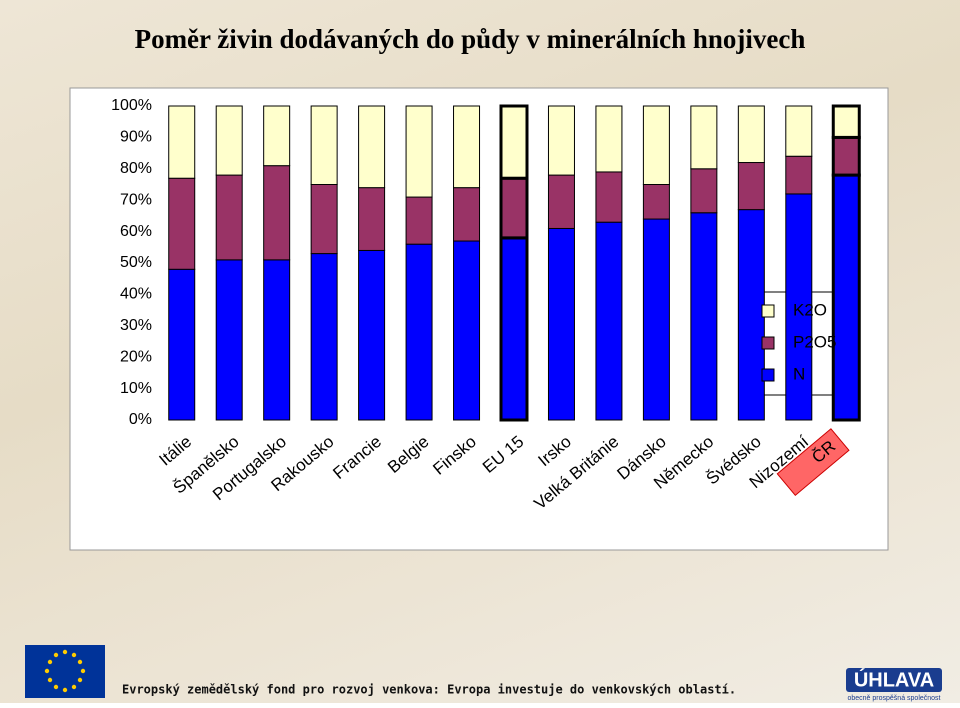 The height and width of the screenshot is (708, 960). I want to click on logo: ÚHLAVA, so click(894, 679).